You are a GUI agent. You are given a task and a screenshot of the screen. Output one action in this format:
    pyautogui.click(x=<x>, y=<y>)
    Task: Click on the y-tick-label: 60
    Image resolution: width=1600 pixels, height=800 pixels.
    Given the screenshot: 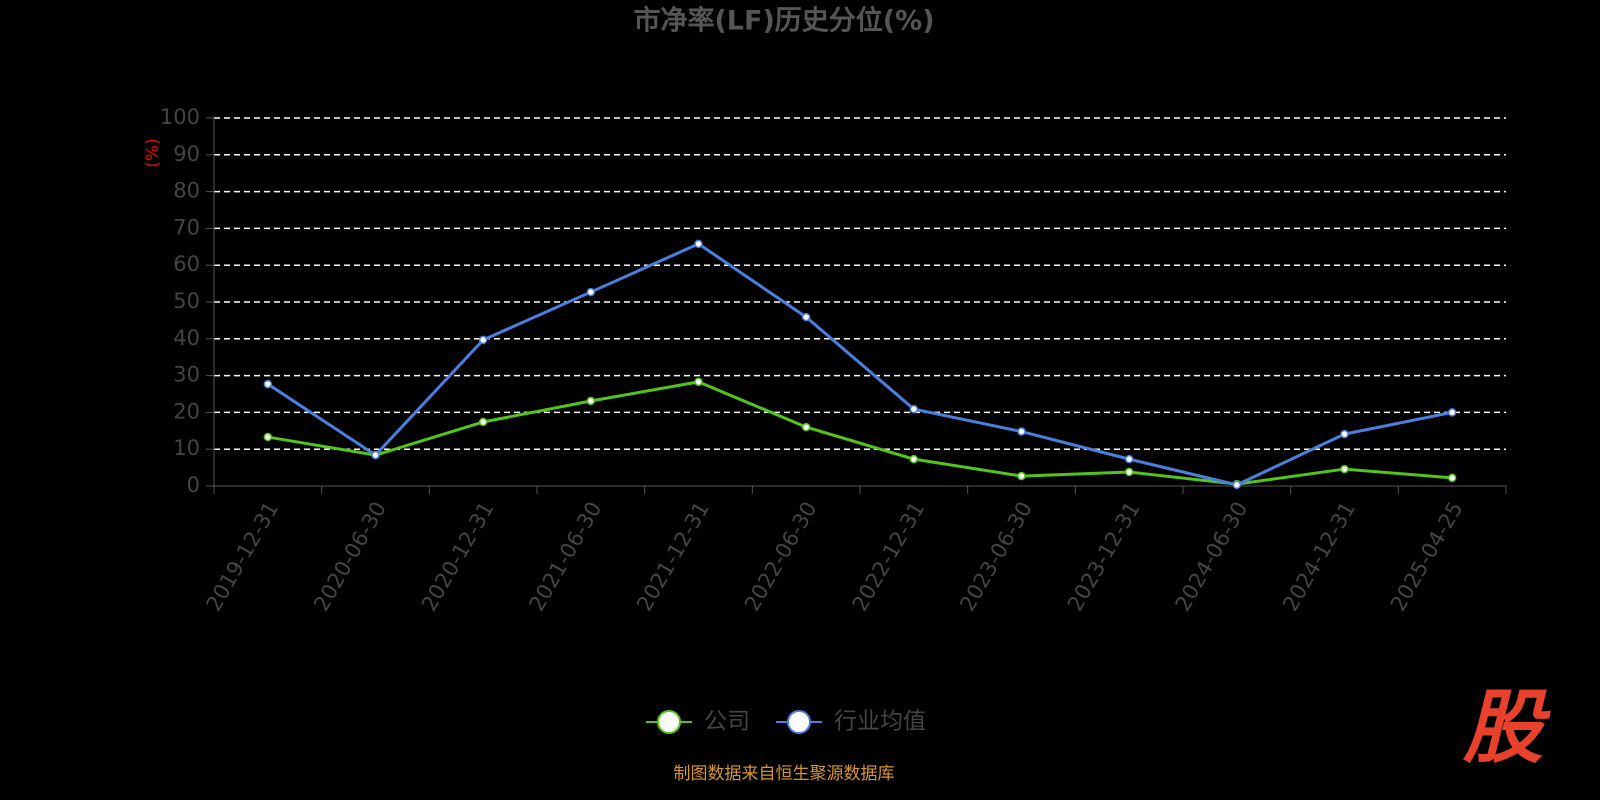 What is the action you would take?
    pyautogui.click(x=186, y=264)
    